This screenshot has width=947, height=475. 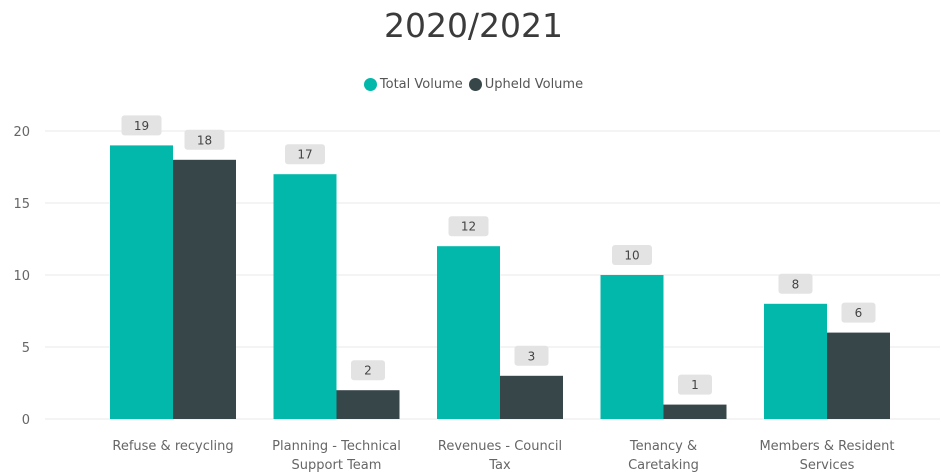 I want to click on data-label: 17, so click(x=304, y=155).